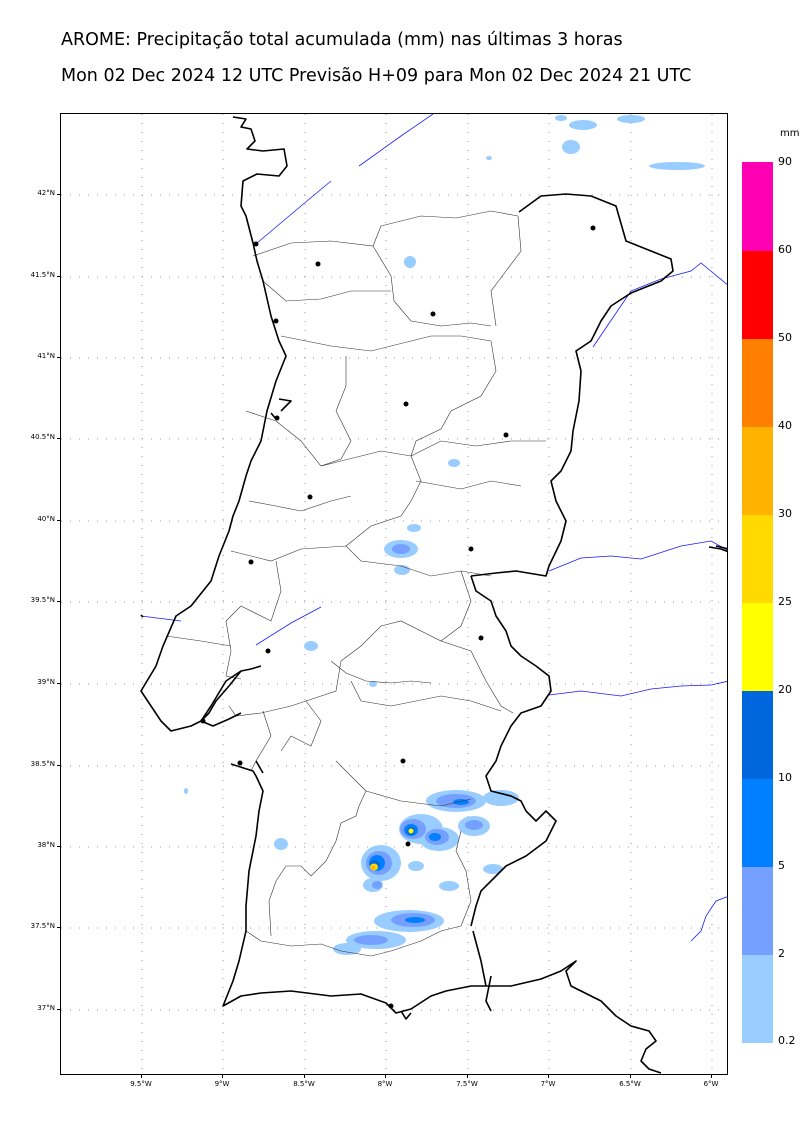 This screenshot has width=800, height=1131. Describe the element at coordinates (42, 275) in the screenshot. I see `lat-tick-label: 41.5°N` at that location.